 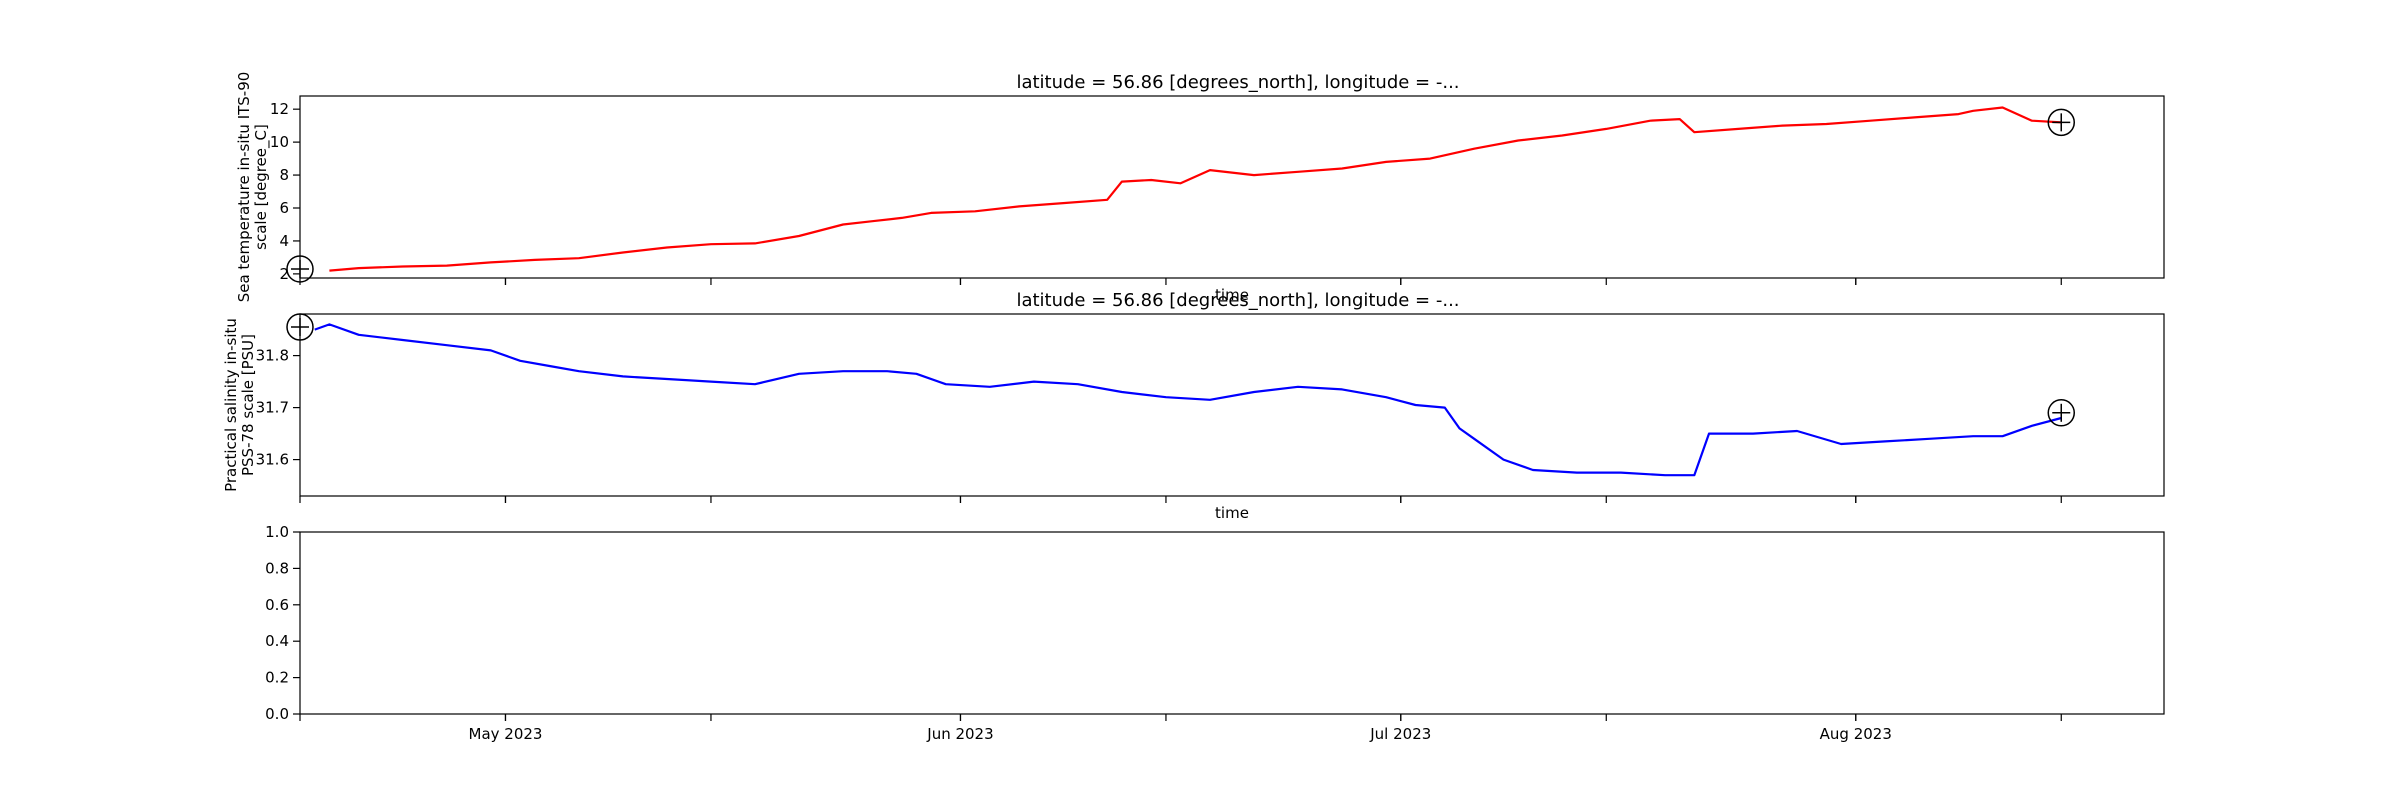 What do you see at coordinates (284, 208) in the screenshot?
I see `y-tick-label: 6` at bounding box center [284, 208].